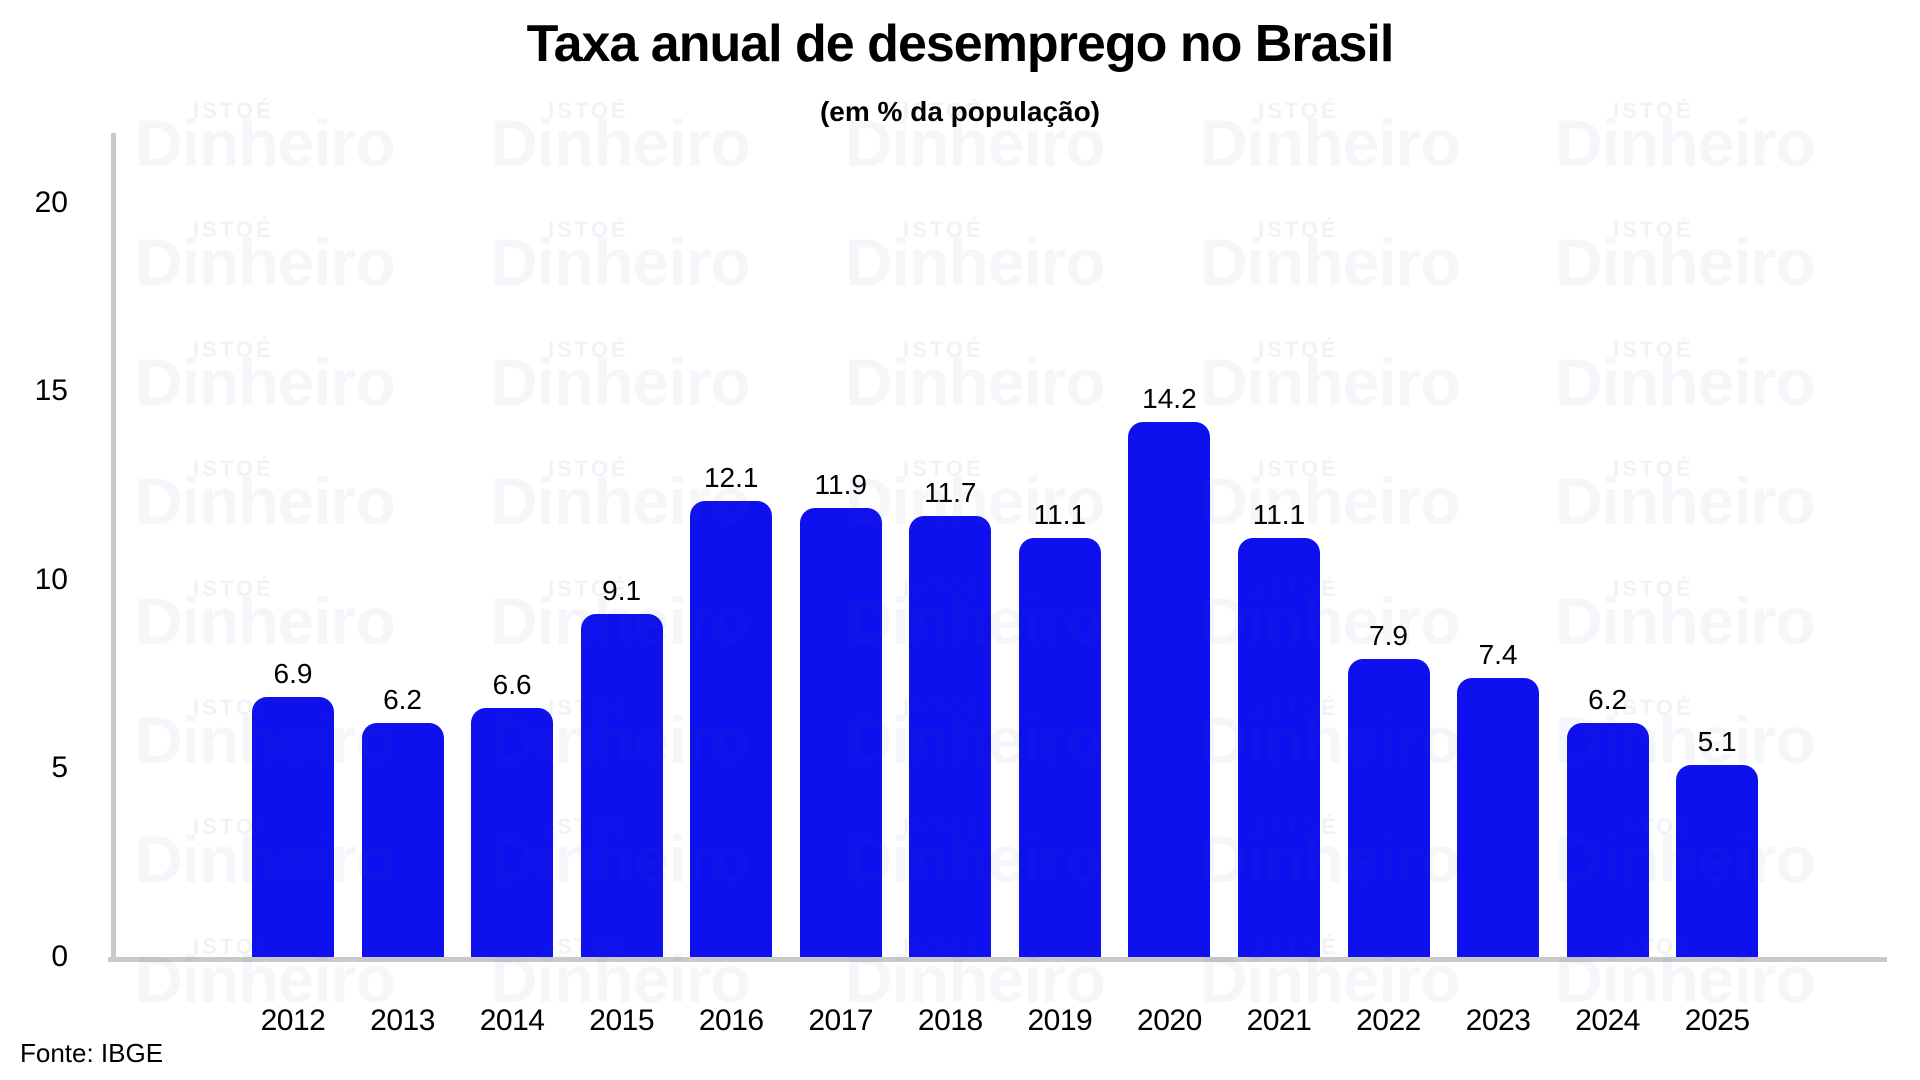 The width and height of the screenshot is (1920, 1080). What do you see at coordinates (1279, 1020) in the screenshot?
I see `year-label-2021: 2021` at bounding box center [1279, 1020].